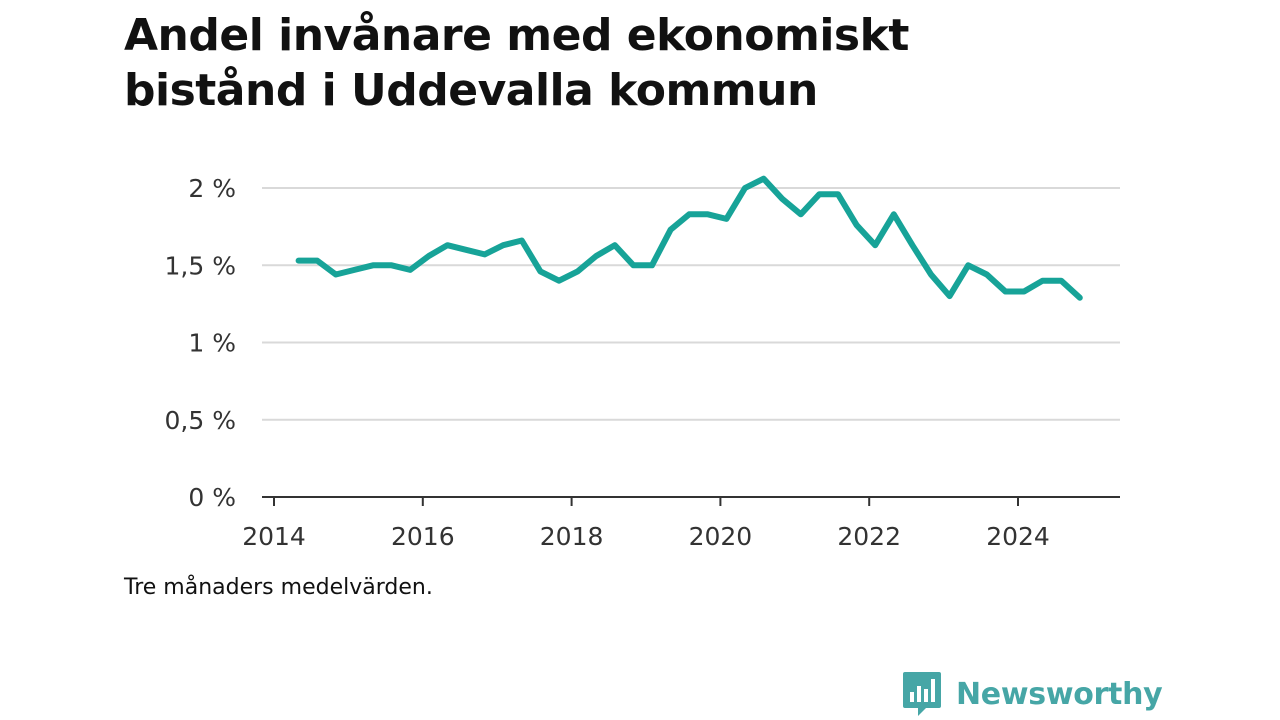  I want to click on series-layer, so click(689, 238).